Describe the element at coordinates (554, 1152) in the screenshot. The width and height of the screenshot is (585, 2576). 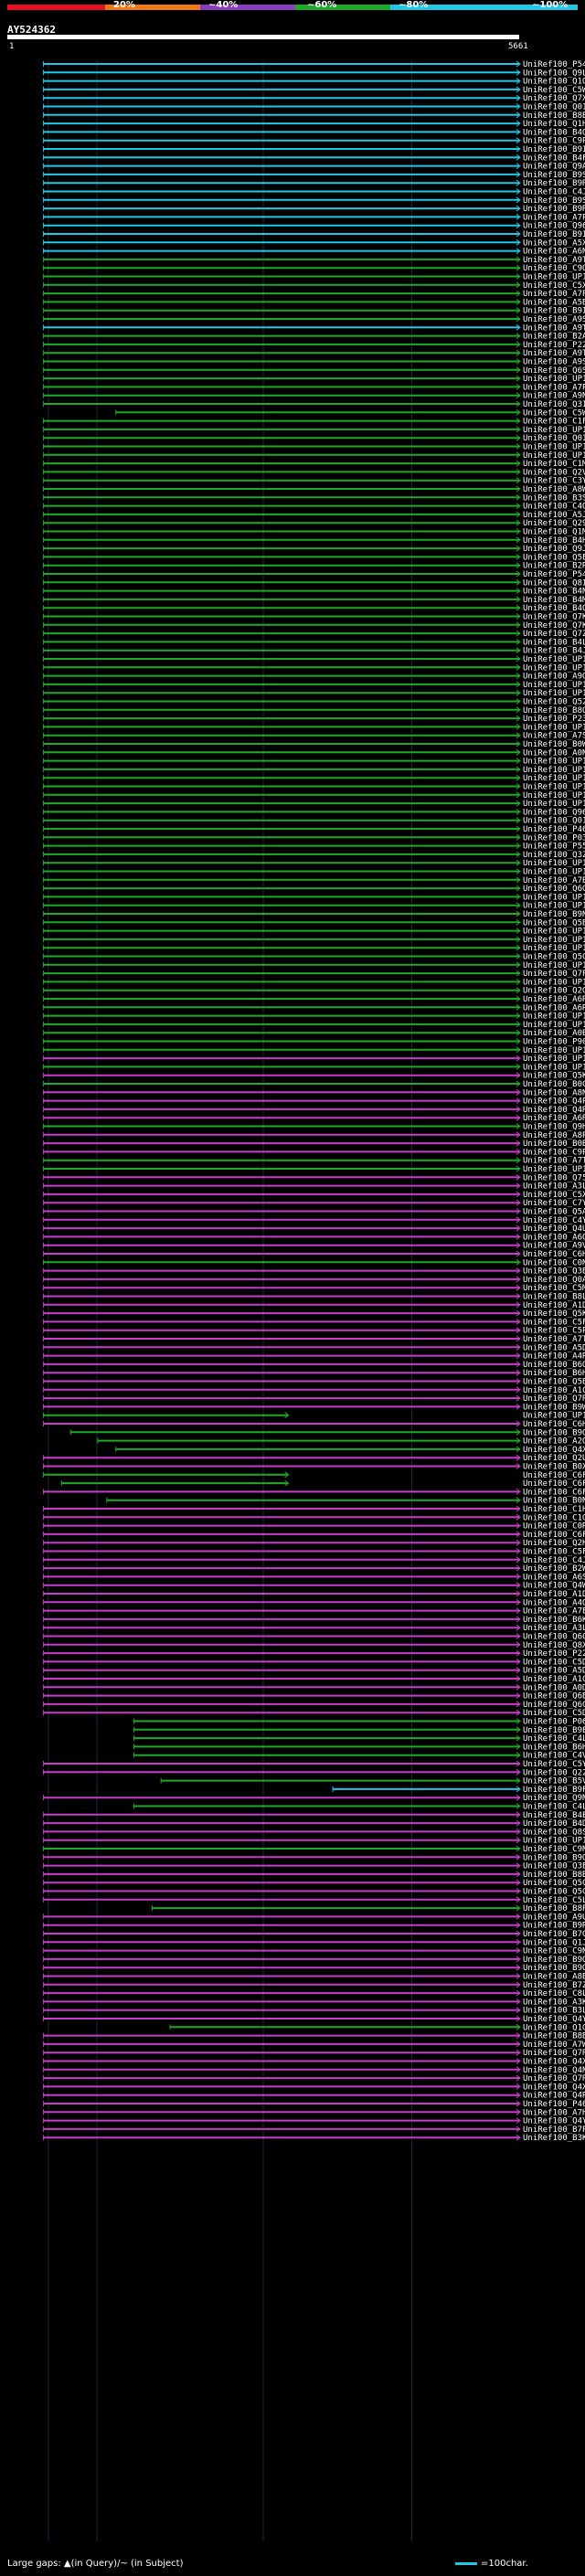
I see `hit-label: UniRef100_C9P3F5` at that location.